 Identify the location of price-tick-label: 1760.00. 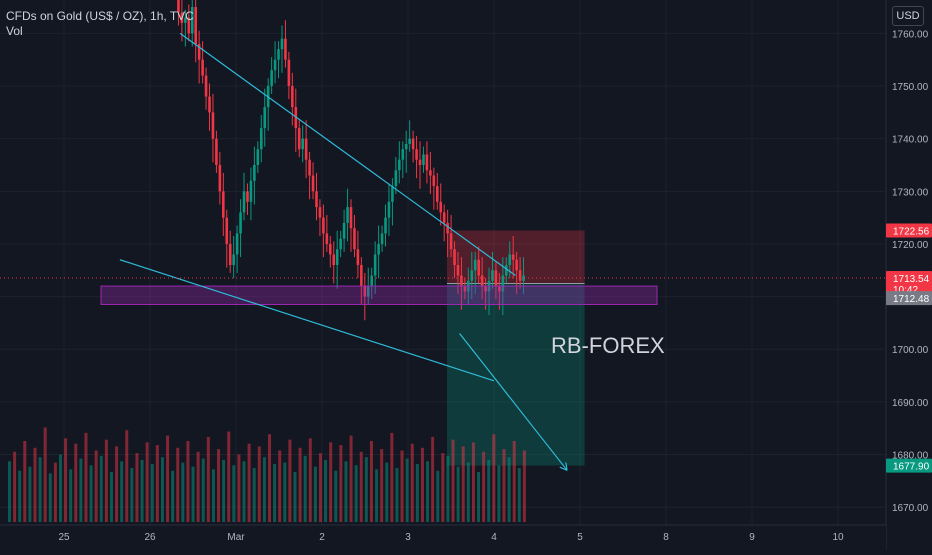
(910, 34).